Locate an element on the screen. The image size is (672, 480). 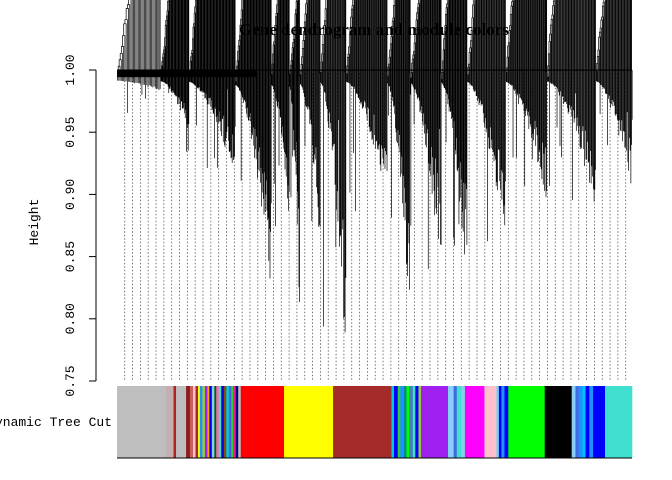
dense-merge-band is located at coordinates (187, 74).